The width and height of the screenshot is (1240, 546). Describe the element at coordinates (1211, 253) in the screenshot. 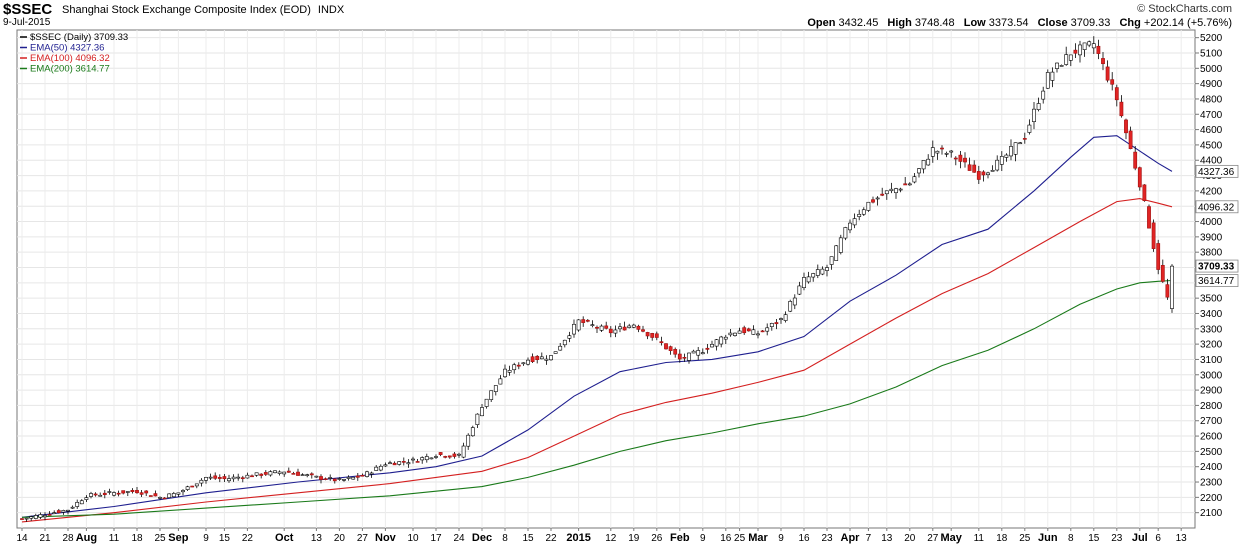

I see `y-tick-label: 3800` at that location.